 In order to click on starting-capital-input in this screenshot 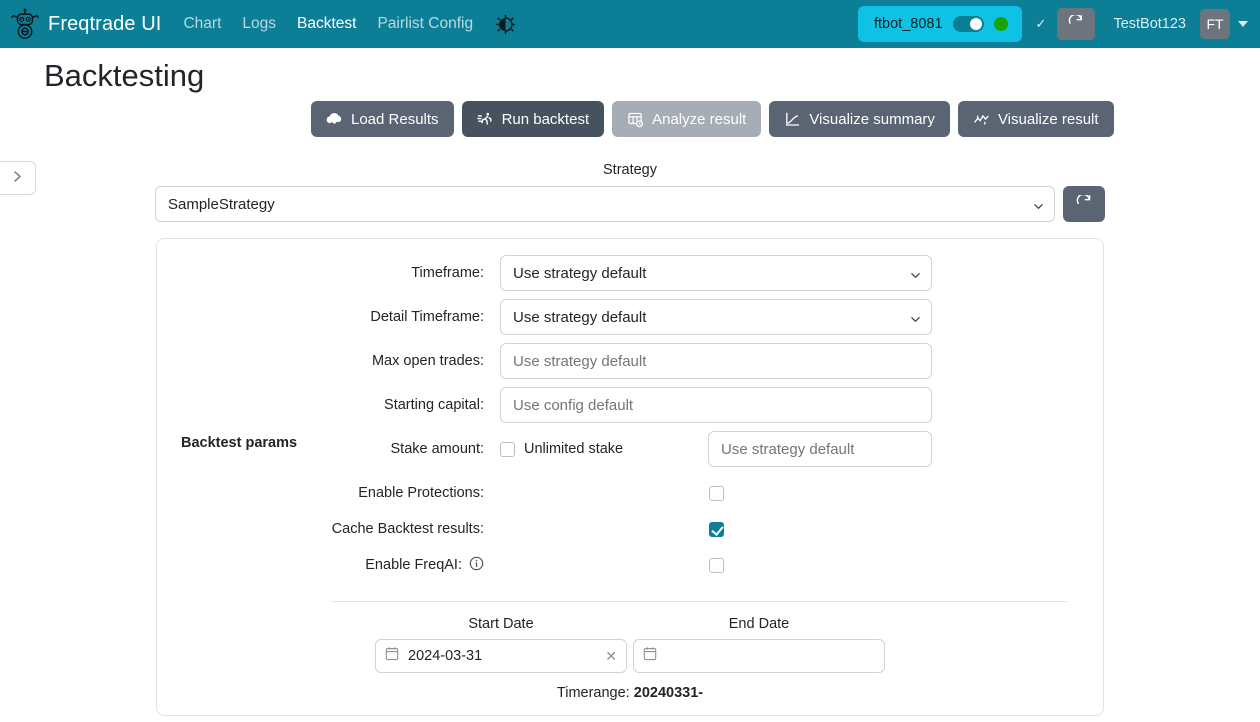, I will do `click(716, 405)`.